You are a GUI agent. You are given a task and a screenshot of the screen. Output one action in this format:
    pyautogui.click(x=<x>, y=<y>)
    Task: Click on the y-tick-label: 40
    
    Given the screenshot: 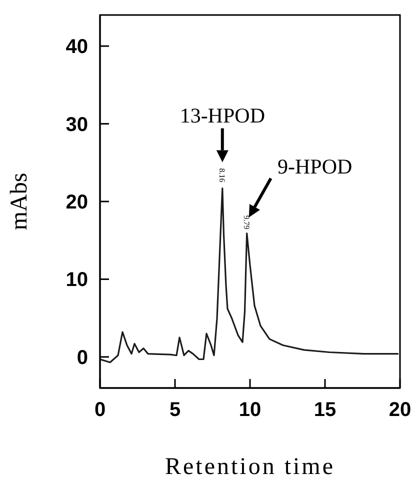 What is the action you would take?
    pyautogui.click(x=77, y=47)
    